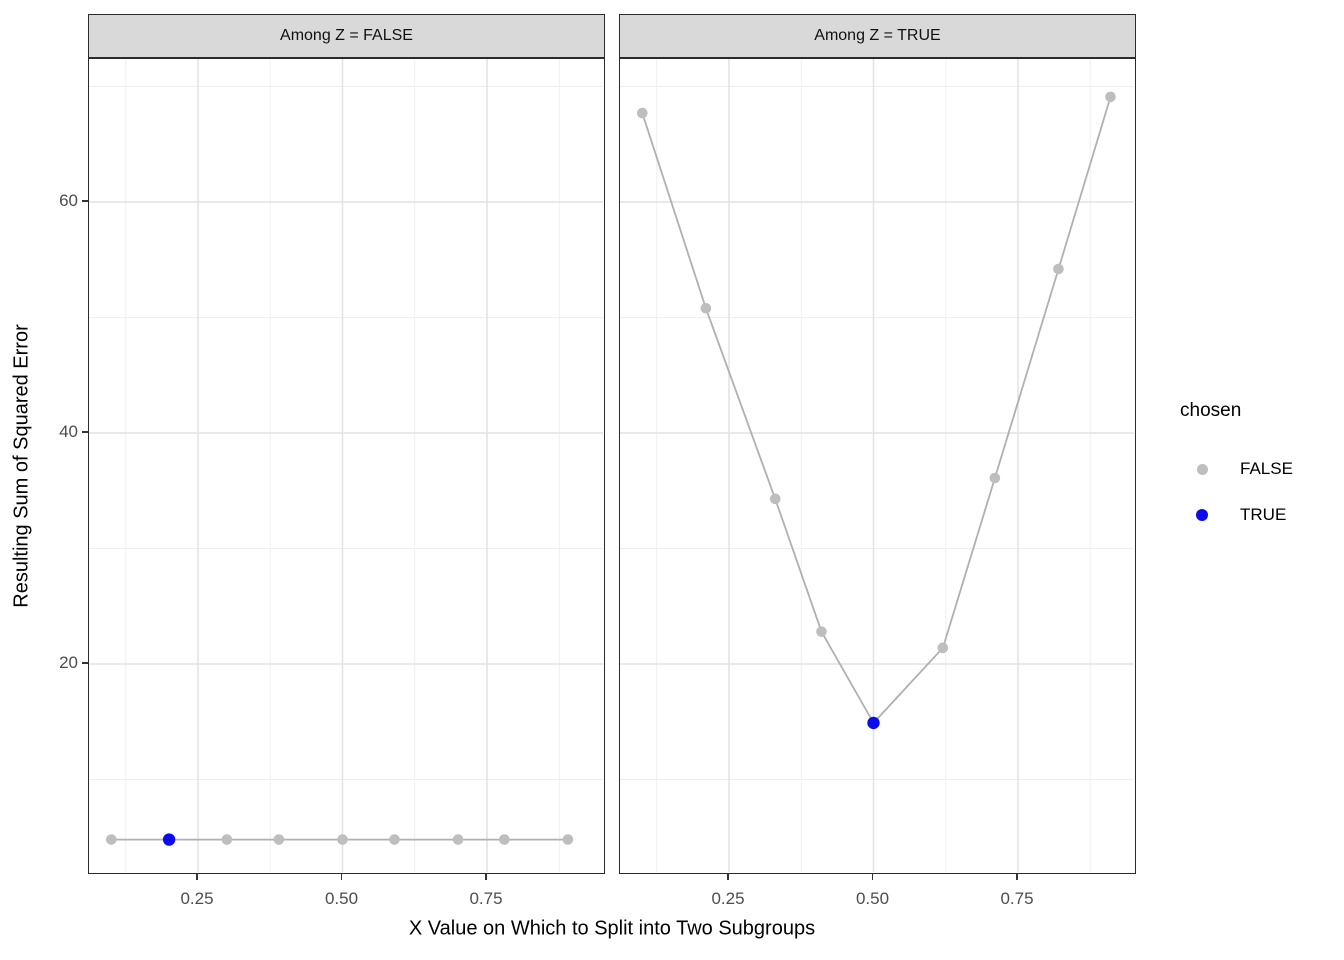 The image size is (1344, 960). Describe the element at coordinates (68, 200) in the screenshot. I see `y-tick-label: 60` at that location.